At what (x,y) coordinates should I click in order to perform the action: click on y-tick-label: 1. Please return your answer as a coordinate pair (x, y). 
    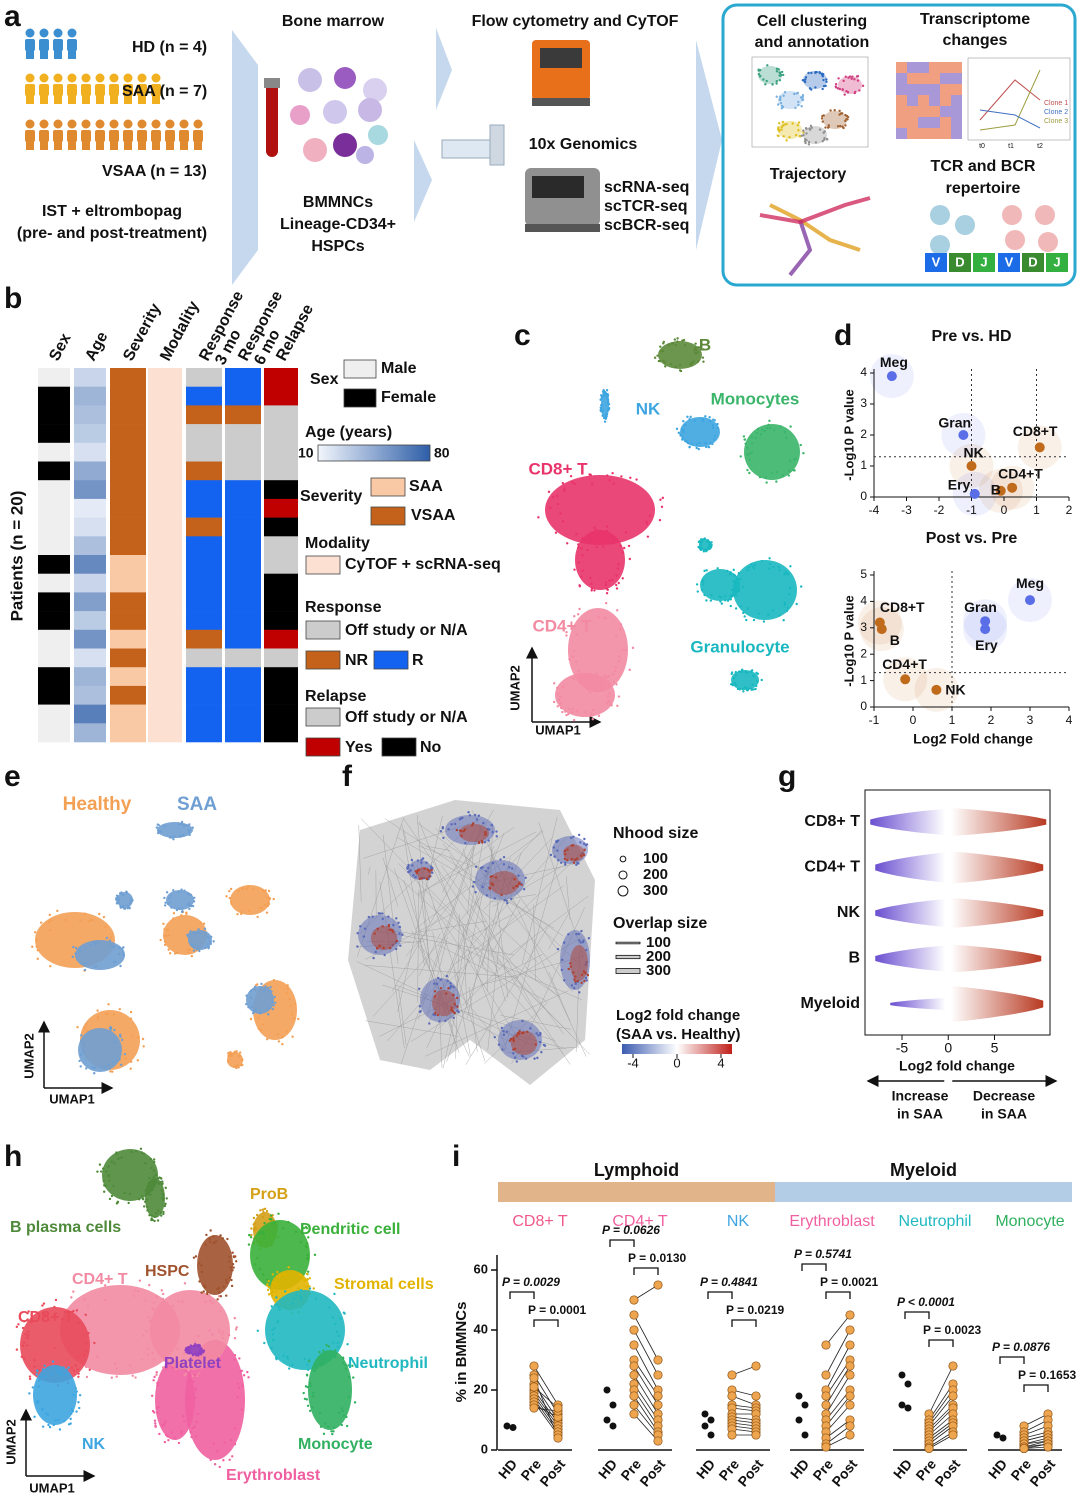
    Looking at the image, I should click on (863, 465).